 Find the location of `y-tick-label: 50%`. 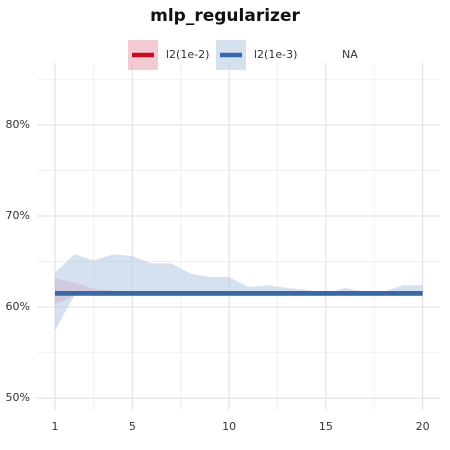

y-tick-label: 50% is located at coordinates (18, 397).